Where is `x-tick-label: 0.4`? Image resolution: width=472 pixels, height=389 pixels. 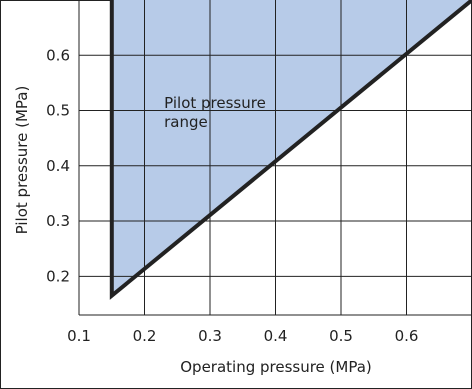 x-tick-label: 0.4 is located at coordinates (276, 336).